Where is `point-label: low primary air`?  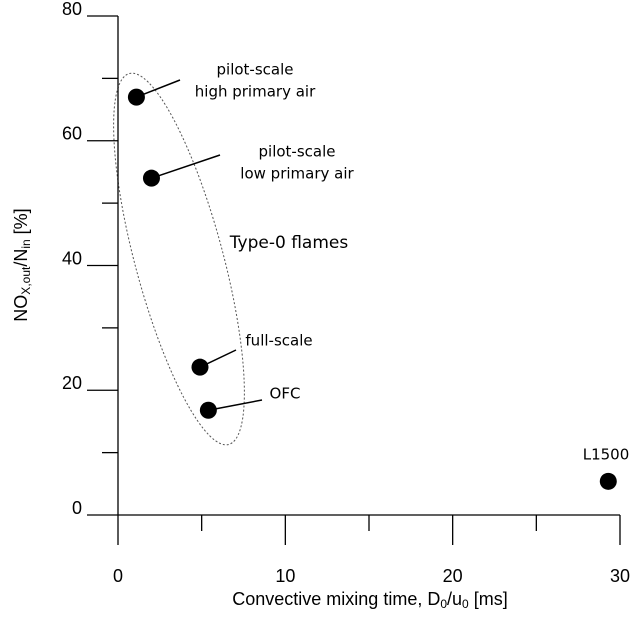
point-label: low primary air is located at coordinates (297, 174).